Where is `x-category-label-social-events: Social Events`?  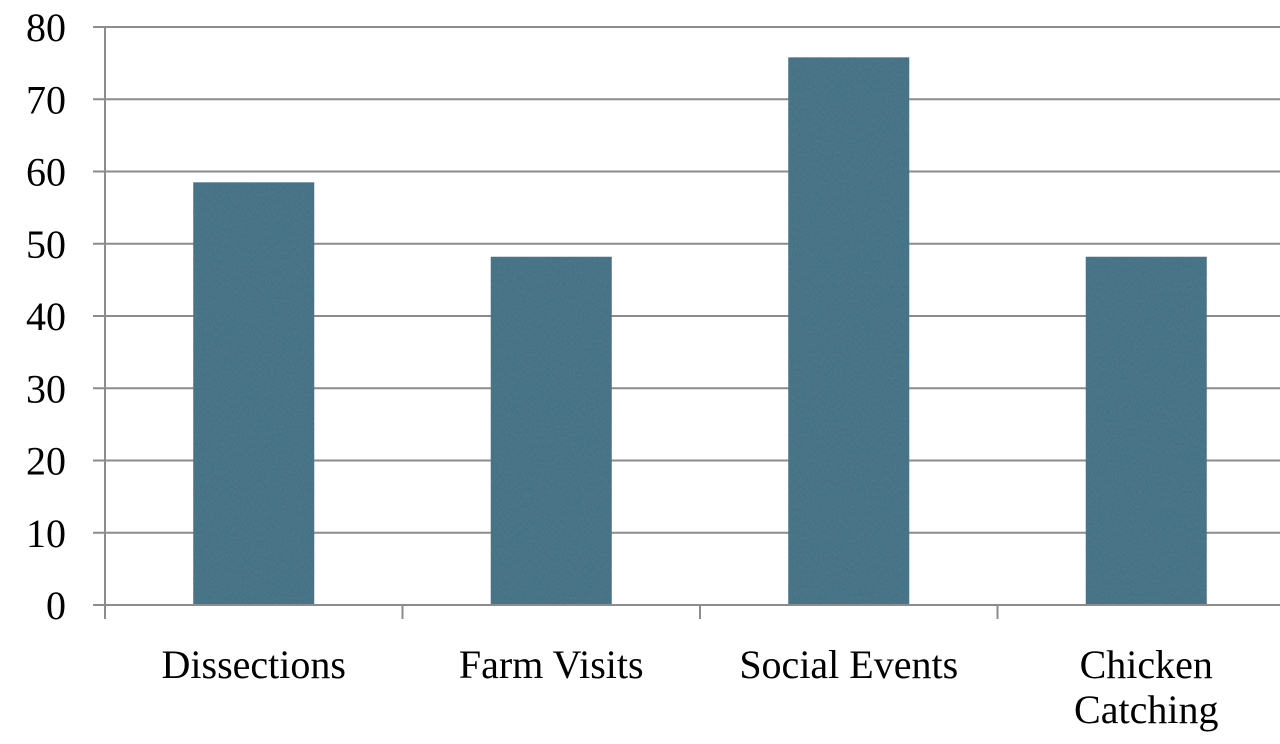 x-category-label-social-events: Social Events is located at coordinates (848, 664).